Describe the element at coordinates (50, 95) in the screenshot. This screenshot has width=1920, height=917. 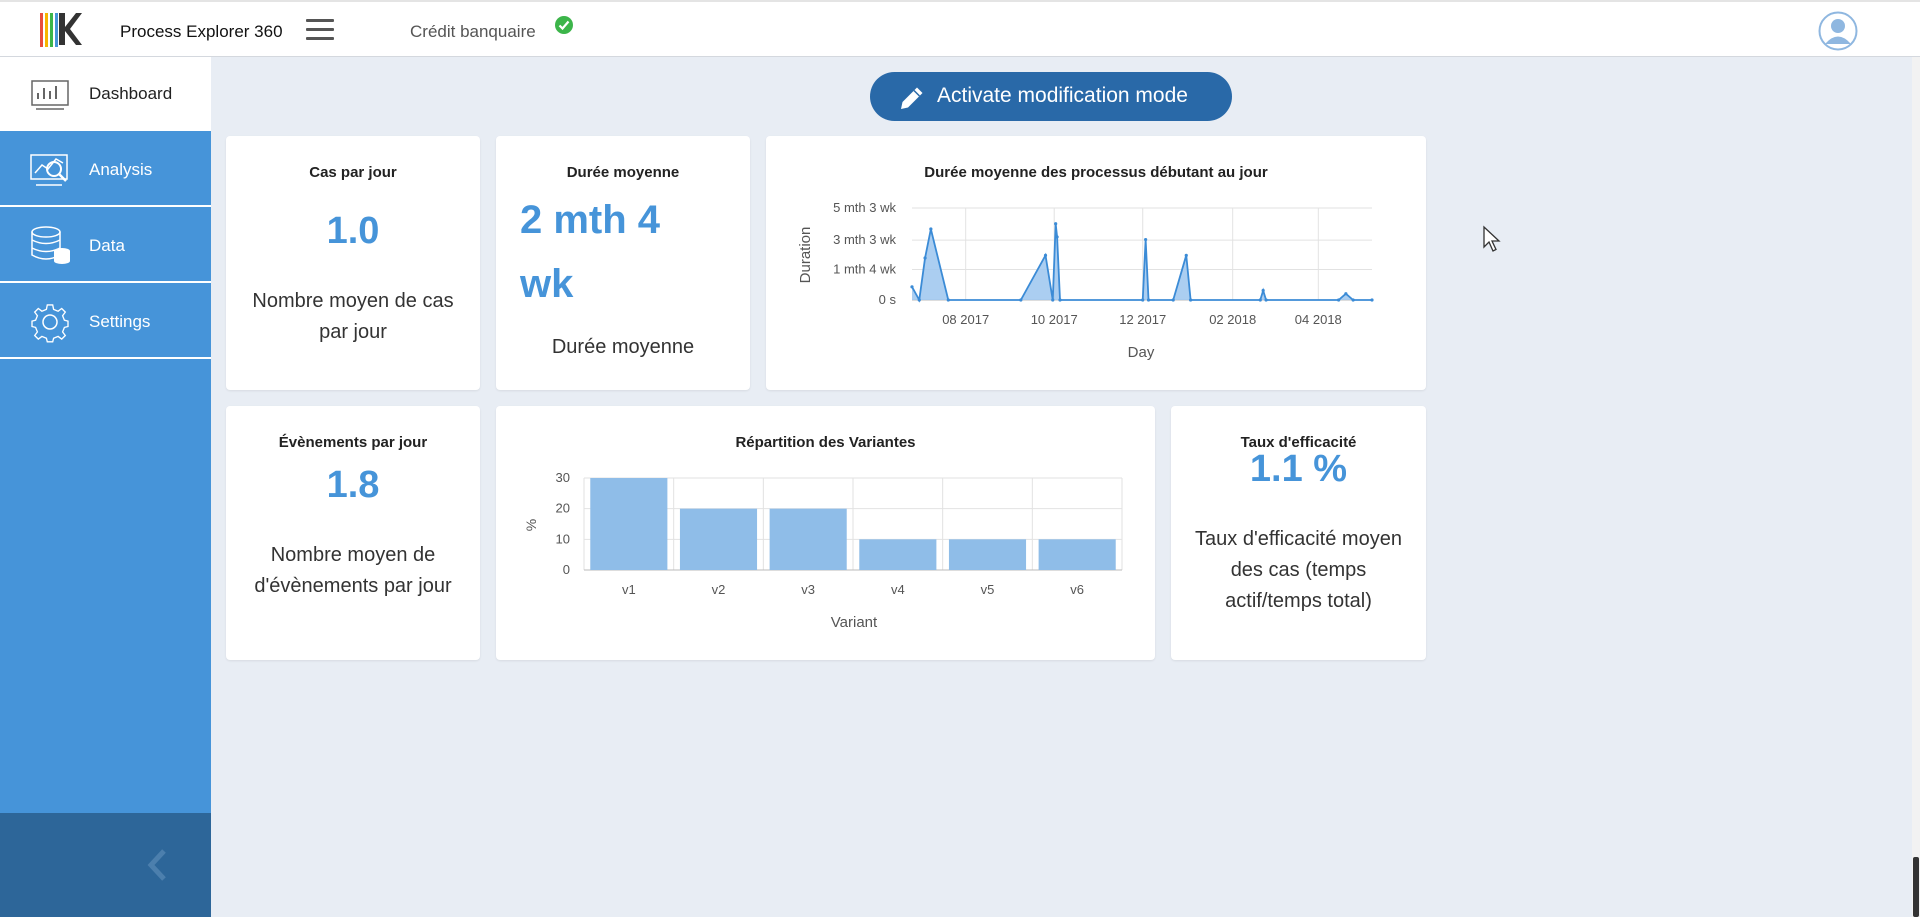
I see `dashboard-icon` at that location.